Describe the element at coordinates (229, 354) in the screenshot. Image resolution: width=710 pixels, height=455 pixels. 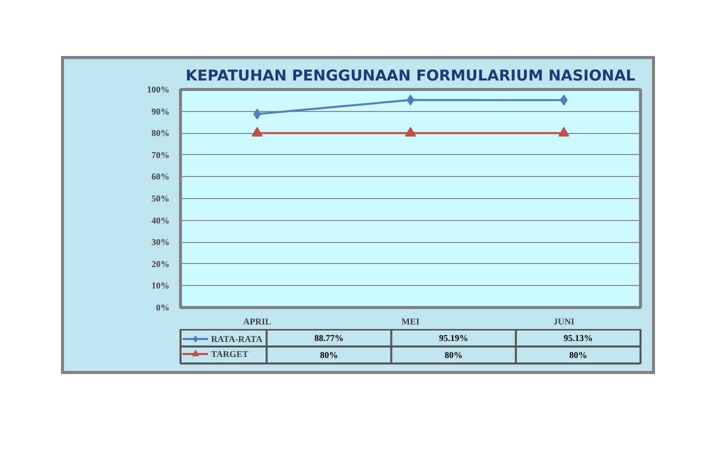
I see `legend-label: TARGET` at that location.